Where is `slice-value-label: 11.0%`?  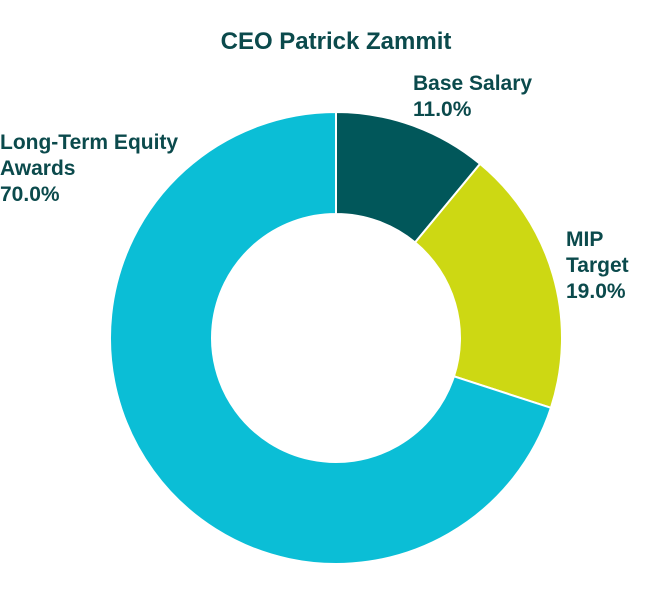 slice-value-label: 11.0% is located at coordinates (442, 109).